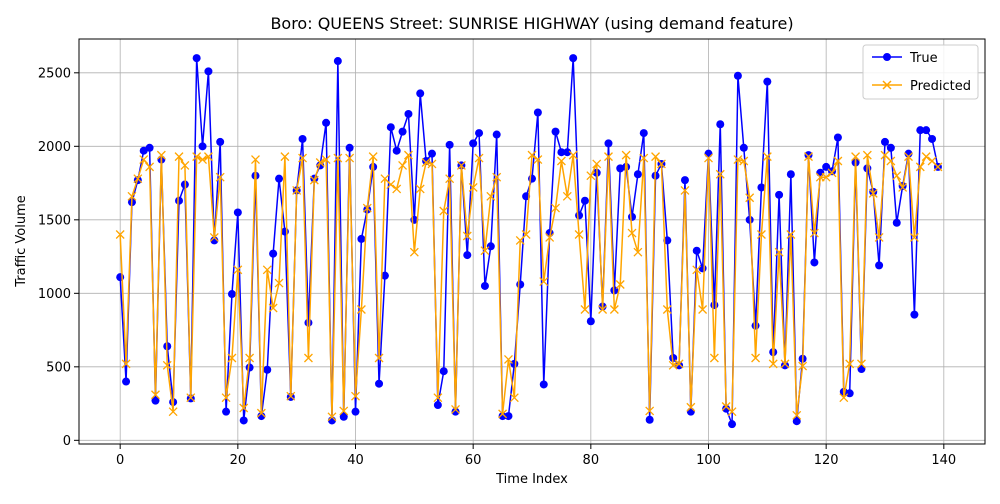 Image resolution: width=1000 pixels, height=504 pixels. I want to click on y-tick-label: 1000, so click(54, 294).